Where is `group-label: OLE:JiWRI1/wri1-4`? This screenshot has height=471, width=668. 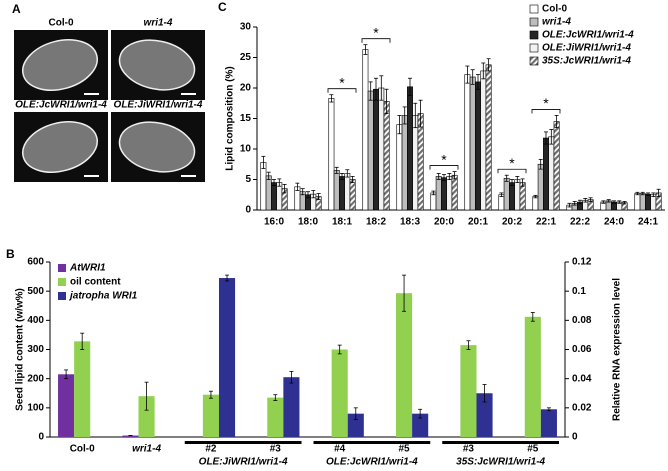 group-label: OLE:JiWRI1/wri1-4 is located at coordinates (243, 462).